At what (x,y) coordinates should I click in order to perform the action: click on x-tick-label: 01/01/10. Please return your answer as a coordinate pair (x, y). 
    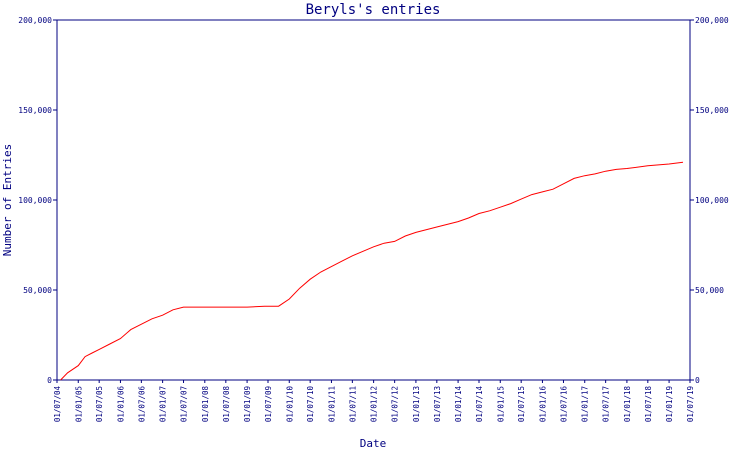
    Looking at the image, I should click on (289, 404).